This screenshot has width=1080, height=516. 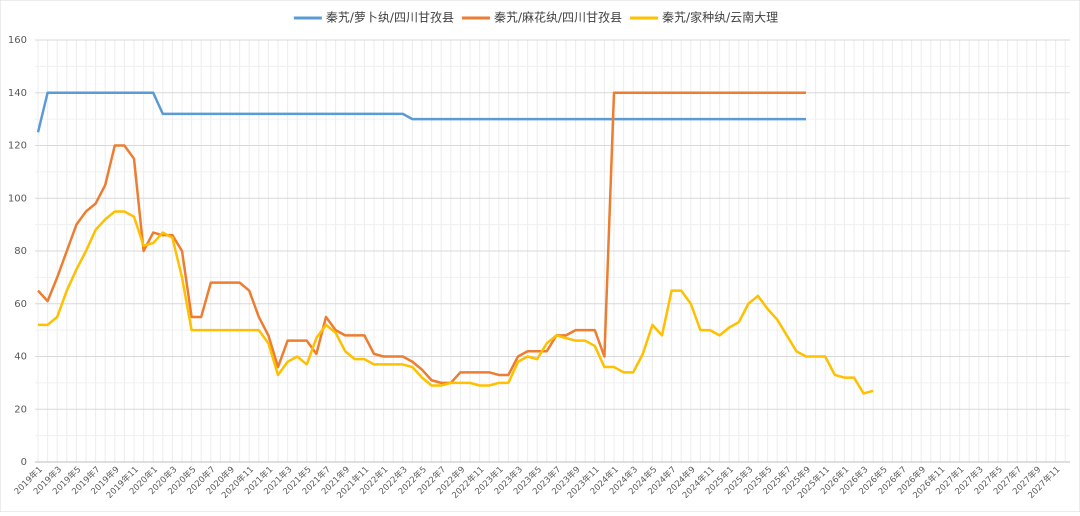 I want to click on y-tick-label: 160, so click(x=17, y=40).